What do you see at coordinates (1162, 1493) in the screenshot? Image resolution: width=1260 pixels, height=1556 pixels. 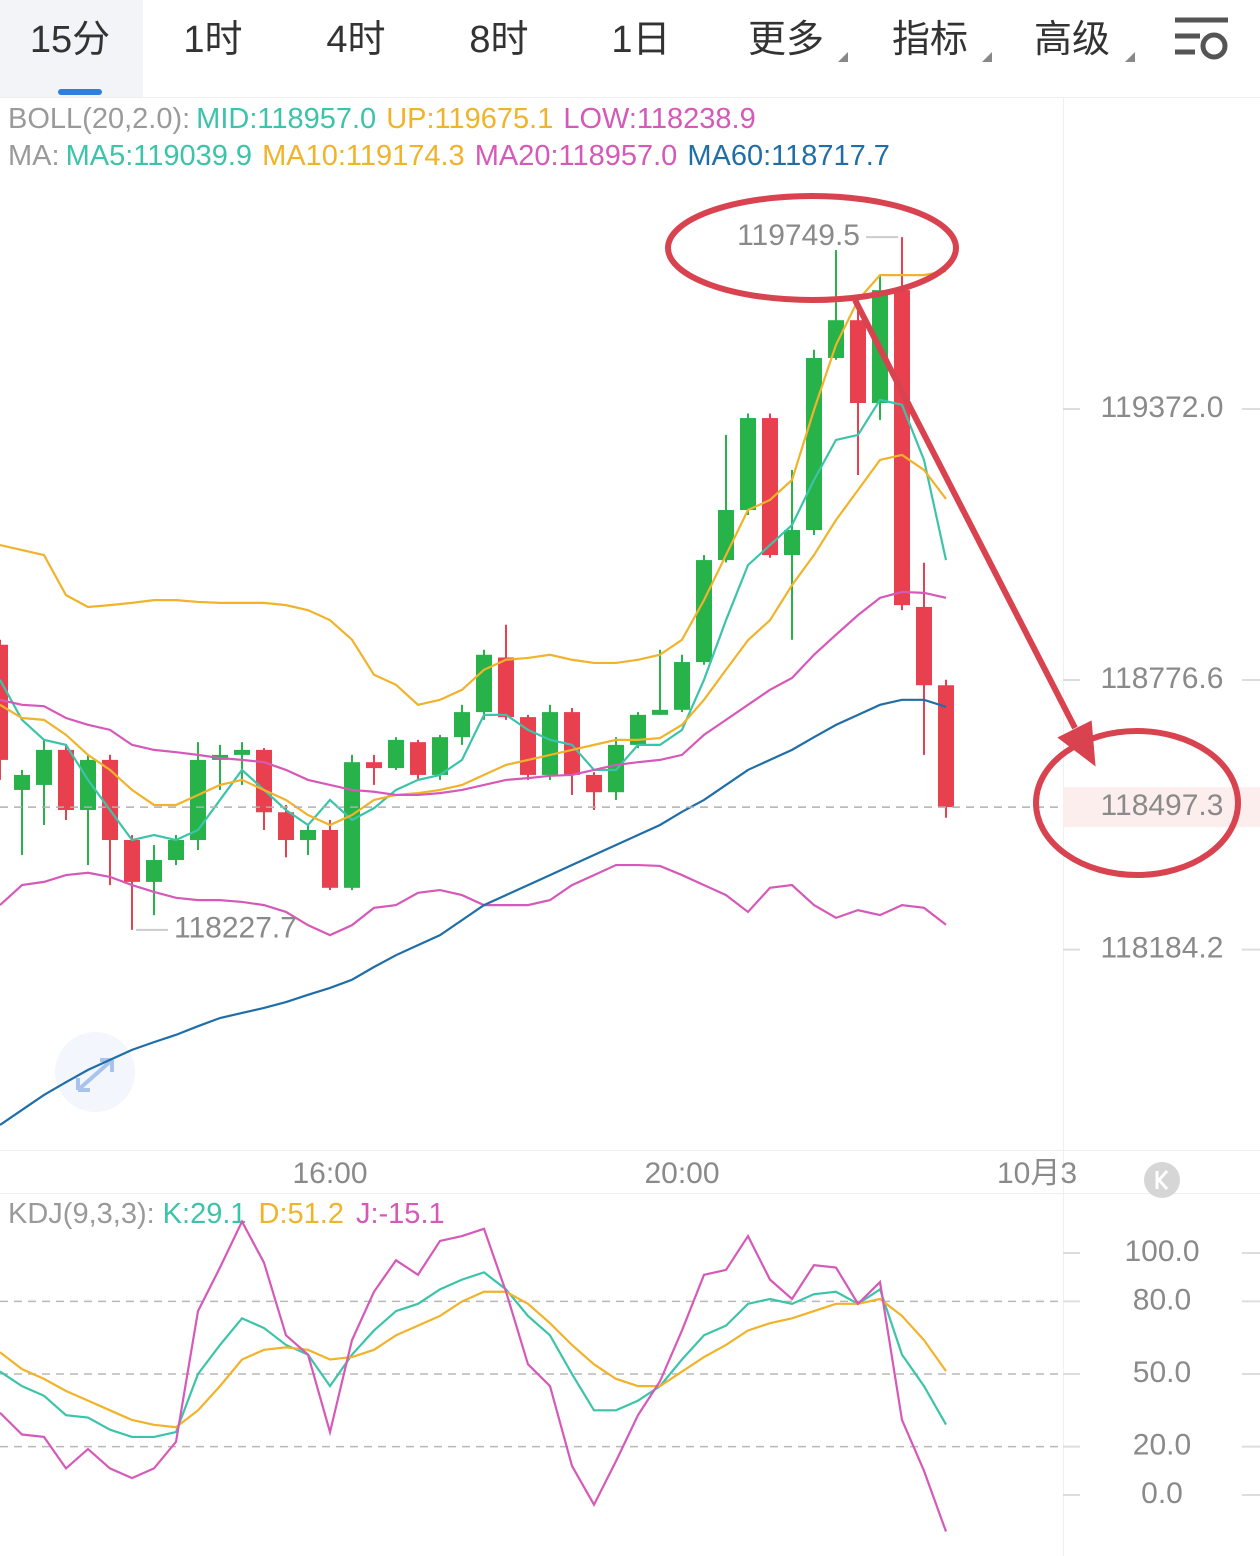 I see `y-tick-label: 0.0` at bounding box center [1162, 1493].